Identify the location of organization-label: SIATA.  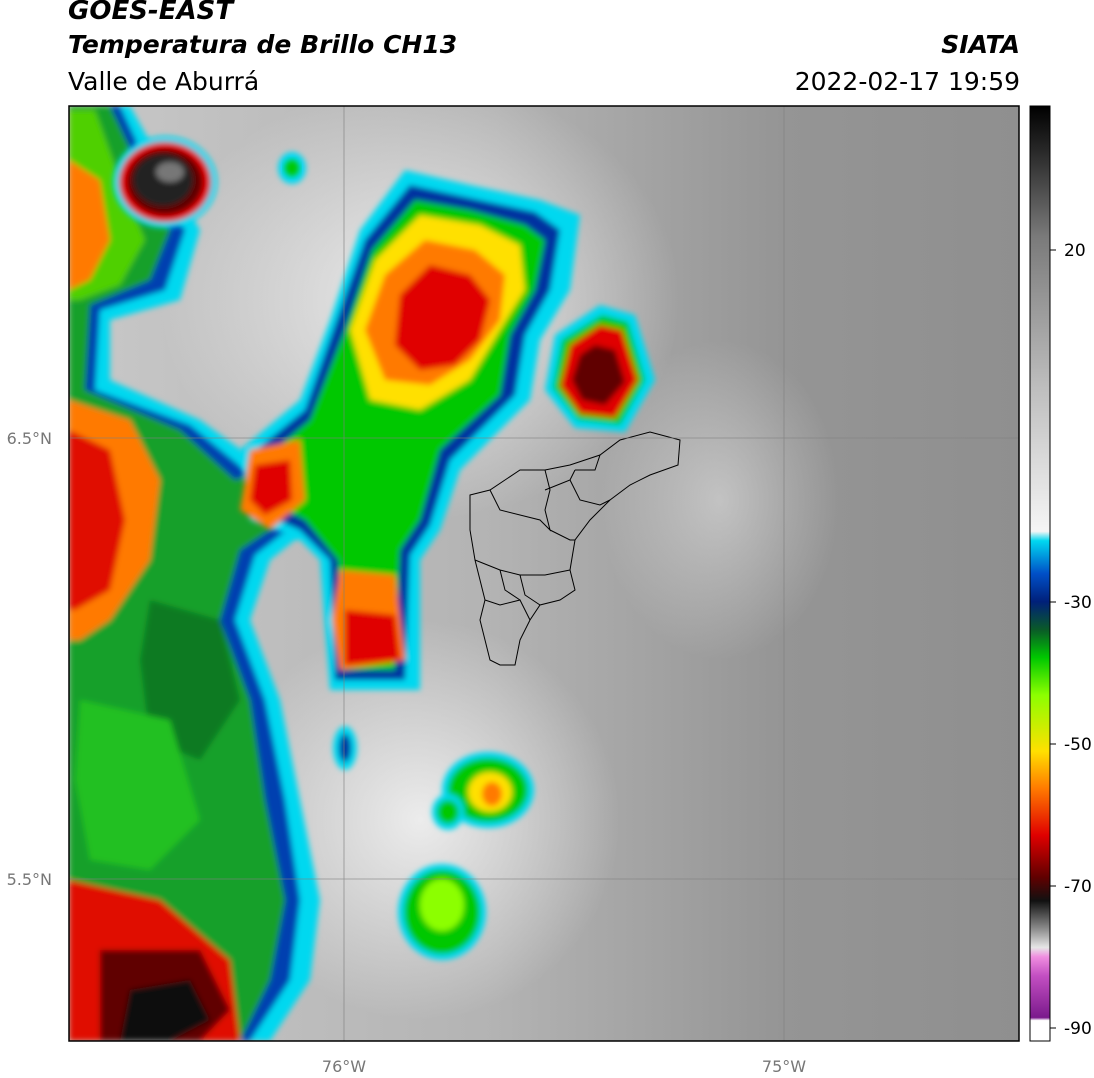
(980, 44).